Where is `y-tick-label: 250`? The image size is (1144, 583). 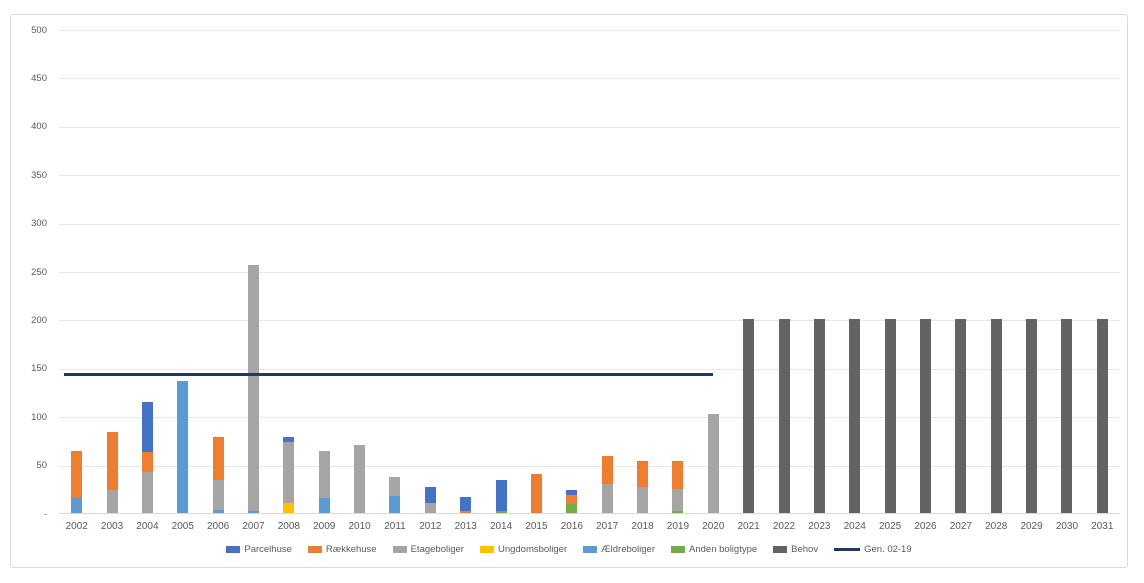 y-tick-label: 250 is located at coordinates (39, 272).